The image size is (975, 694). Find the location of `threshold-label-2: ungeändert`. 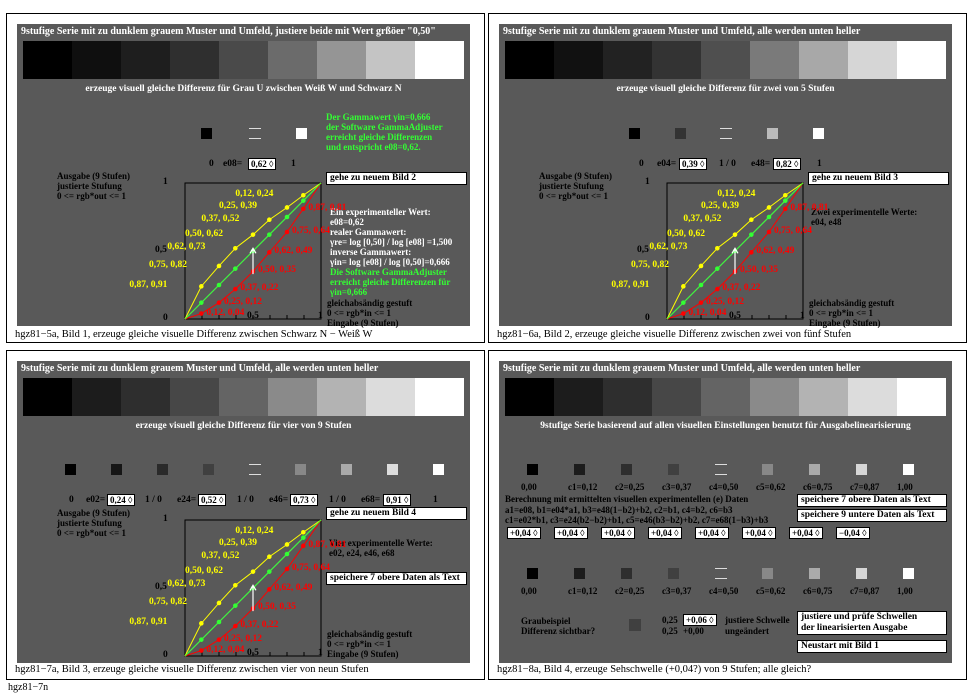

threshold-label-2: ungeändert is located at coordinates (747, 631).